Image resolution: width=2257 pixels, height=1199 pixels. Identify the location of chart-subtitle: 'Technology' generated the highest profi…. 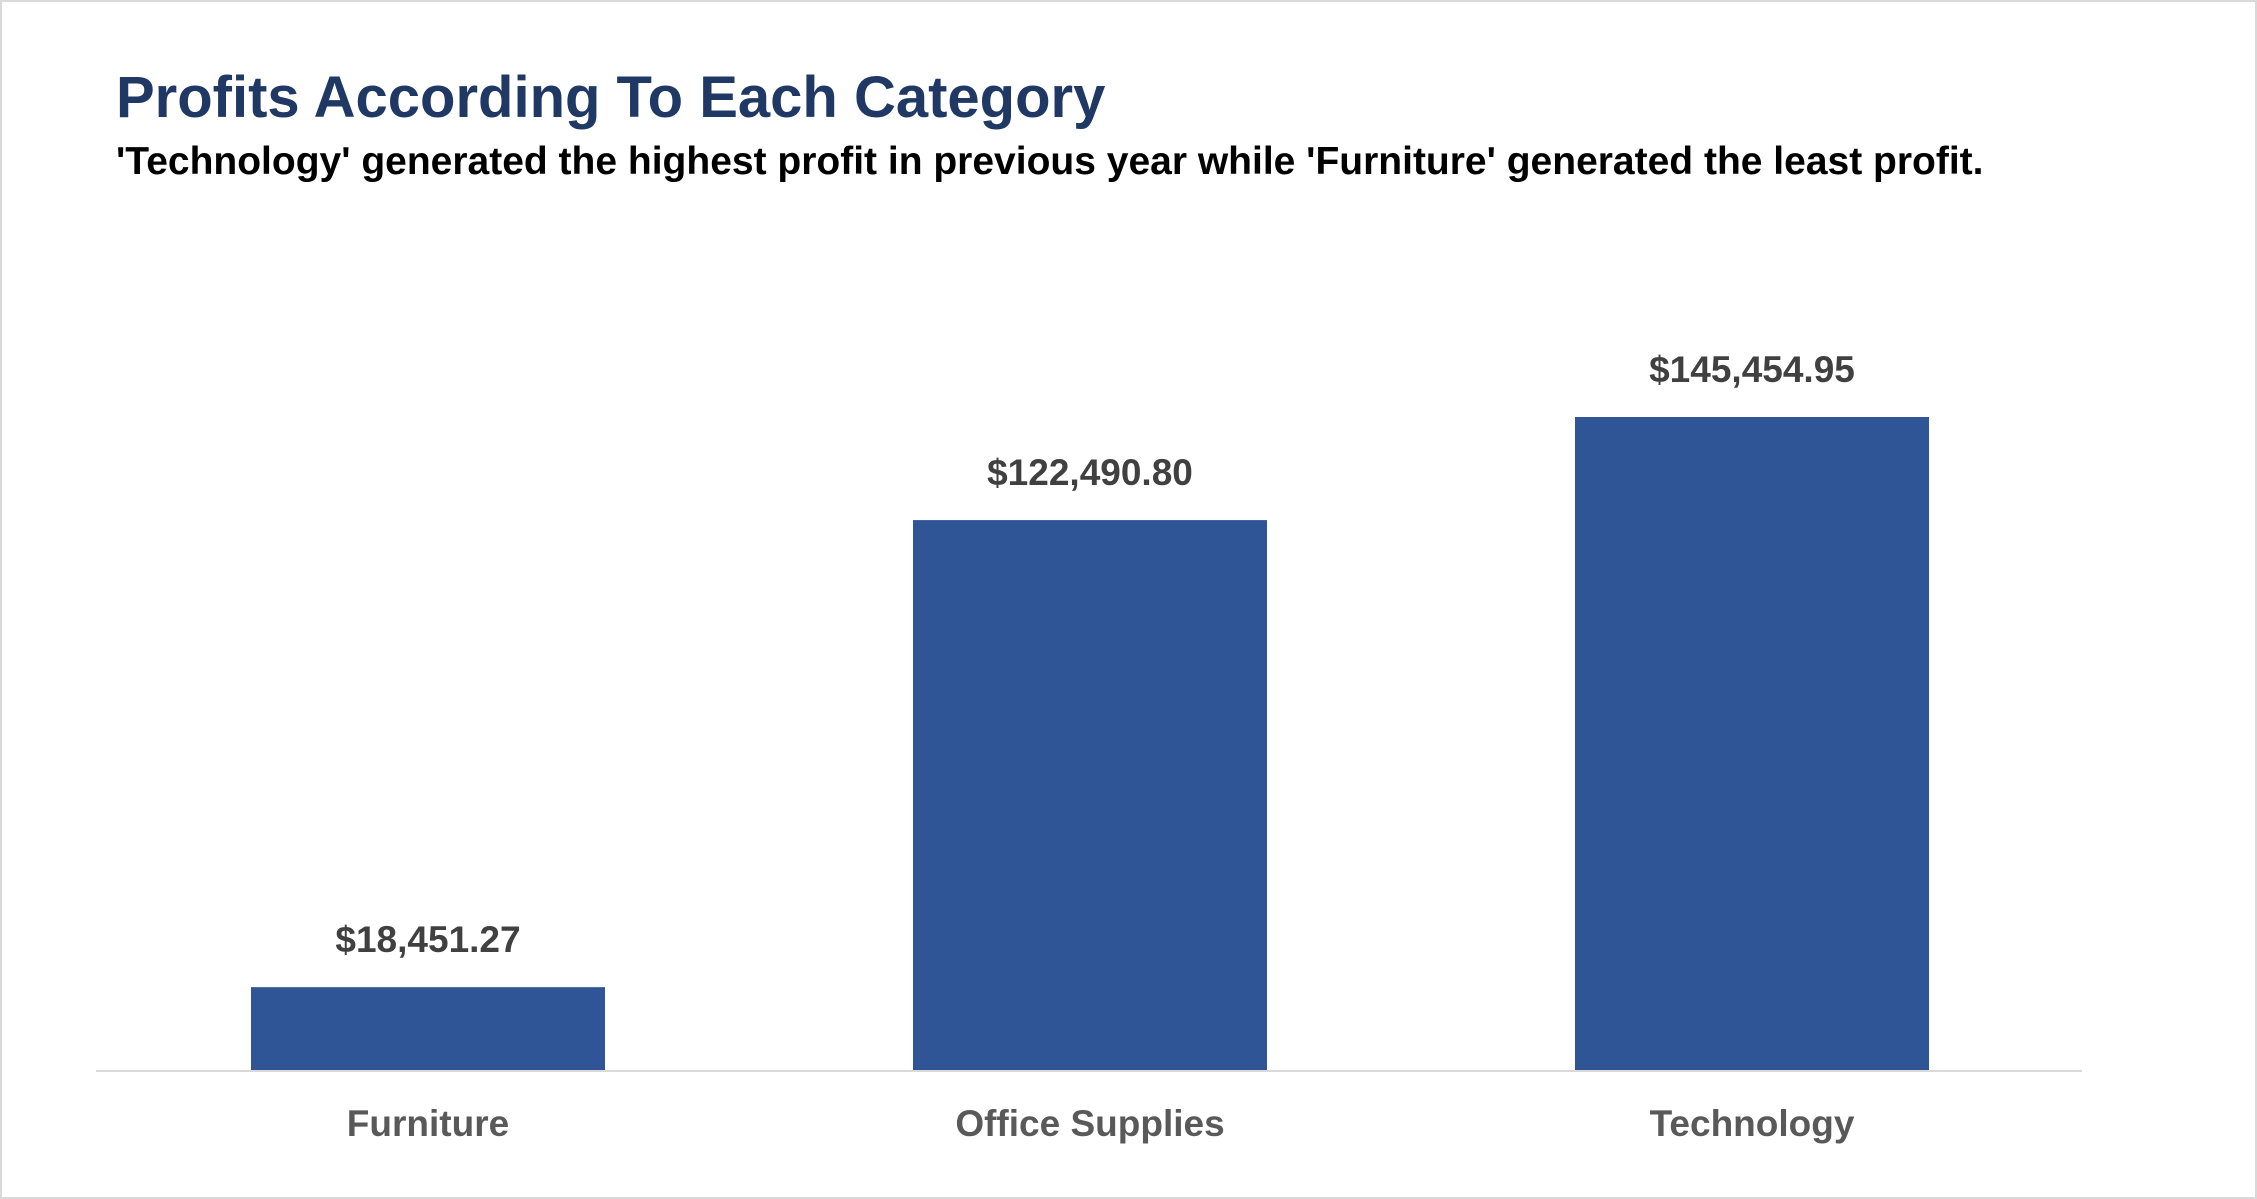
(1050, 161).